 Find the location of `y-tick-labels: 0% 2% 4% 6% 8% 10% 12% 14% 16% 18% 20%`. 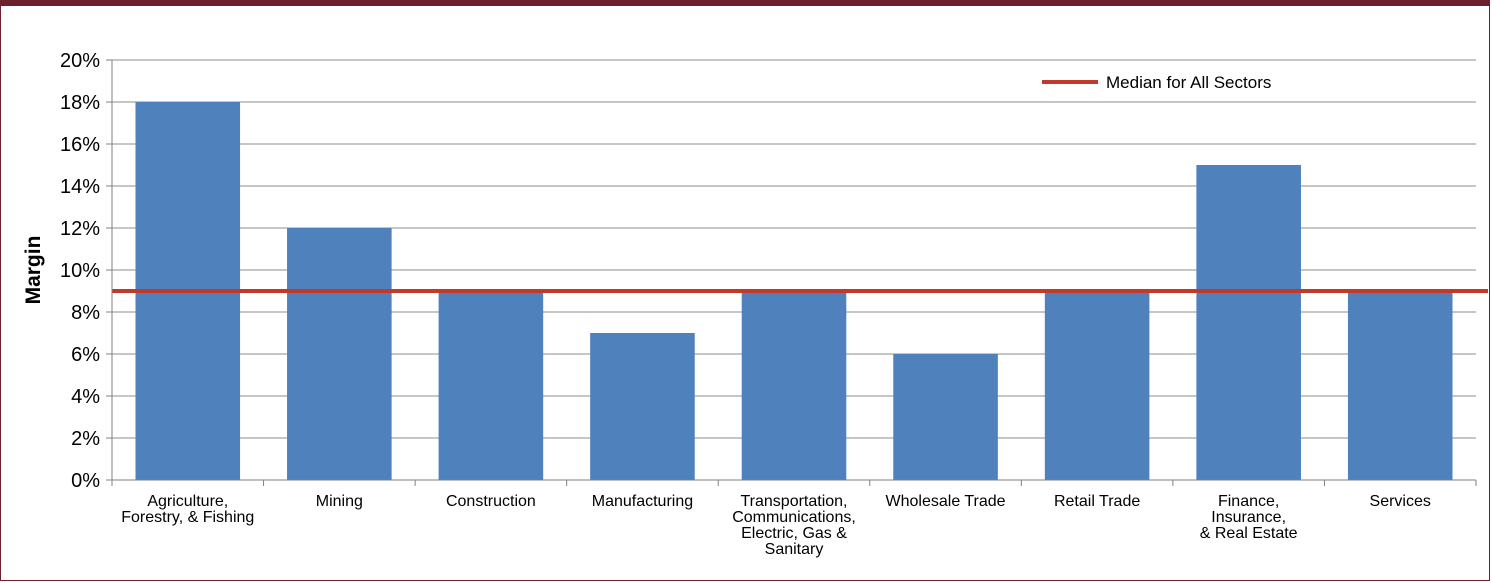

y-tick-labels: 0% 2% 4% 6% 8% 10% 12% 14% 16% 18% 20% is located at coordinates (80, 271).